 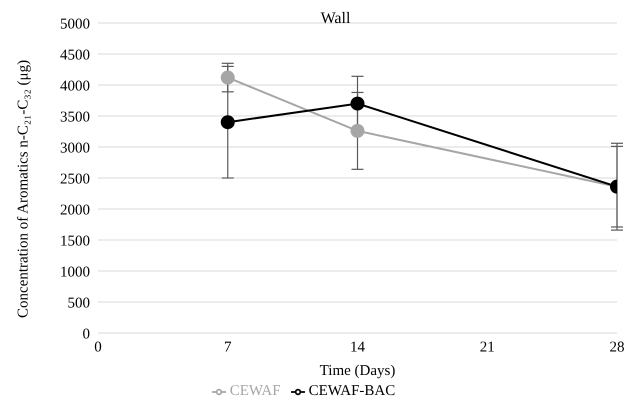 I want to click on y-axis-title: Concentration of Aromatics n-C₂₁-C₃₂ (μg), so click(x=23, y=189).